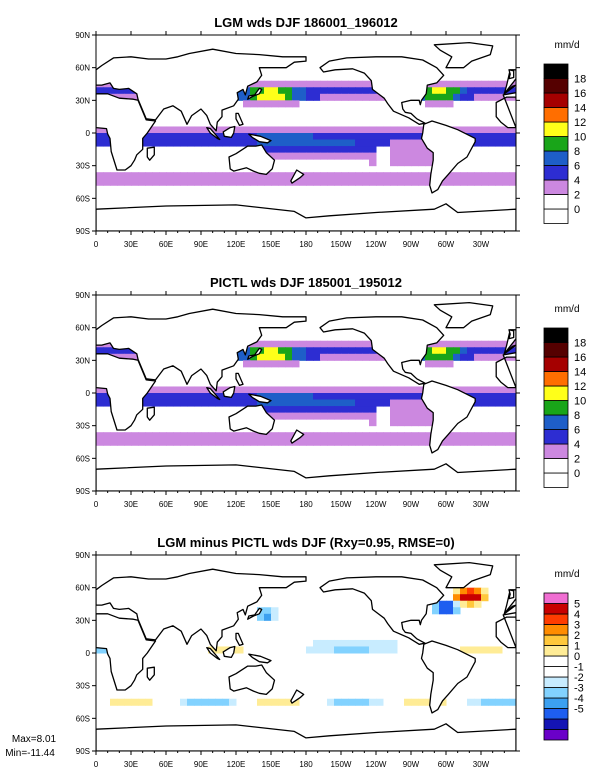  Describe the element at coordinates (481, 764) in the screenshot. I see `x-tick-label: 30W` at that location.